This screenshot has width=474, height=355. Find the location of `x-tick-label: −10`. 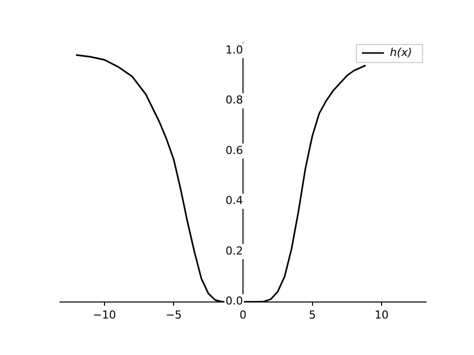

x-tick-label: −10 is located at coordinates (104, 315).